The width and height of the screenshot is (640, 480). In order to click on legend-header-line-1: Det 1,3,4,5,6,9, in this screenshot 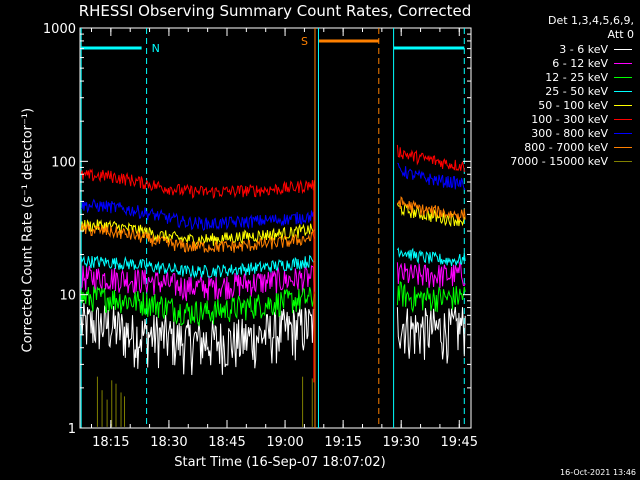, I will do `click(590, 20)`.